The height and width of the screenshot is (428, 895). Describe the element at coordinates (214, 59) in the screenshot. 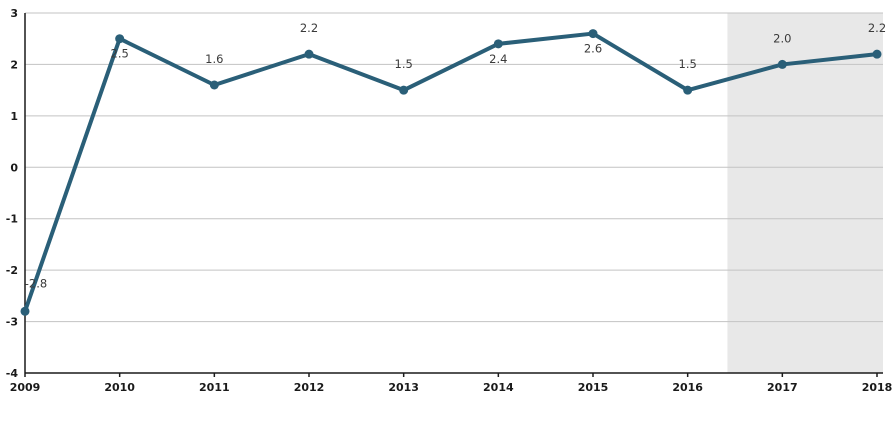

I see `data-value-label: 1.6` at that location.